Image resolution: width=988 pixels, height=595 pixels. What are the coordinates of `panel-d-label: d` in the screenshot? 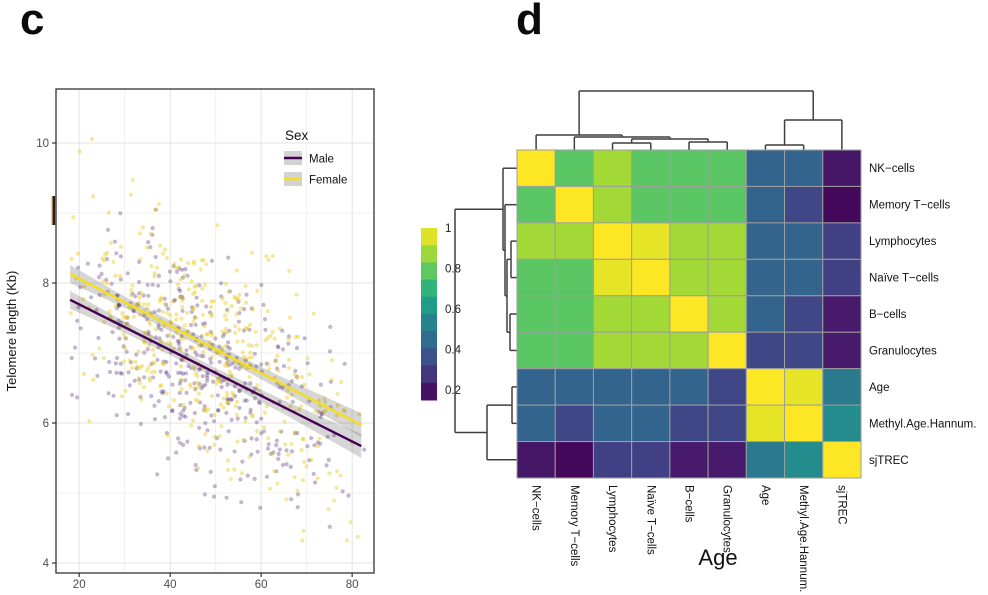 It's located at (529, 22).